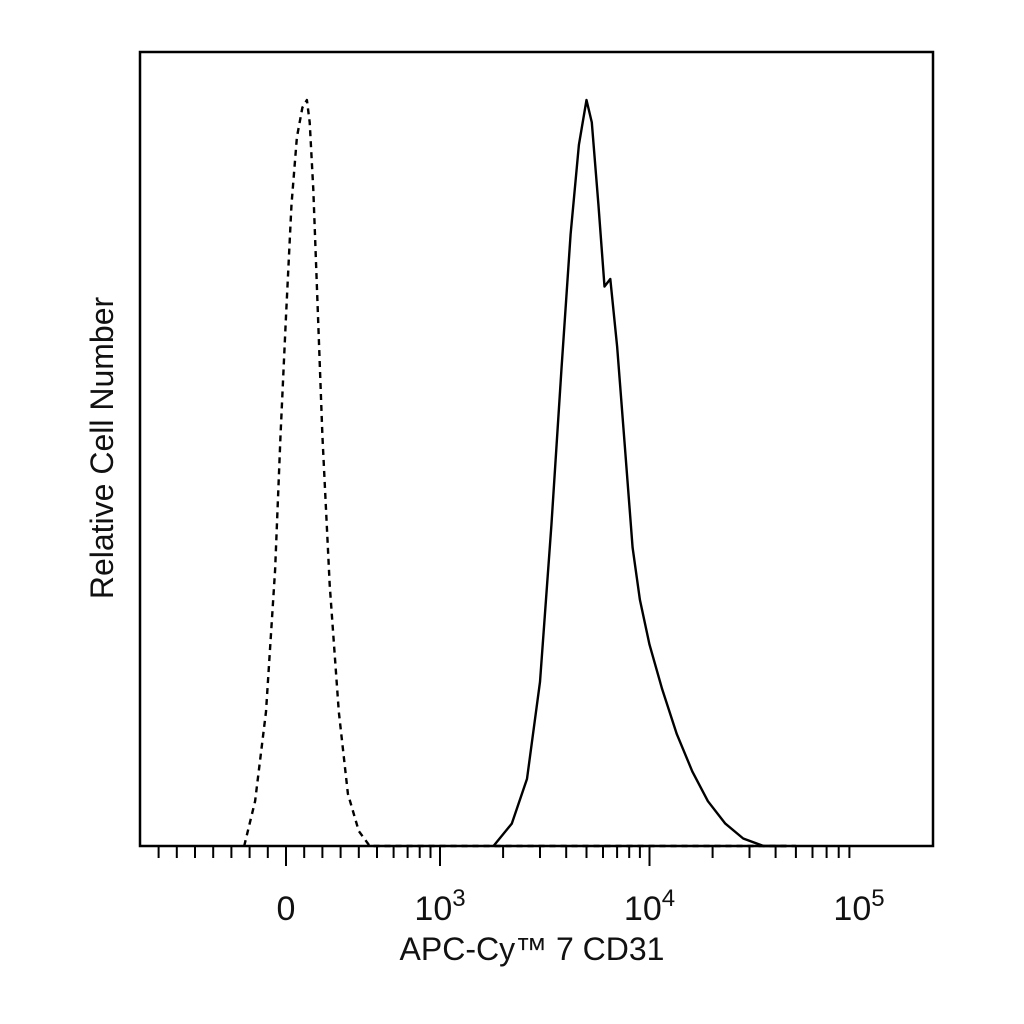 This screenshot has width=1024, height=1024. I want to click on x-tick-label: 10⁴, so click(649, 906).